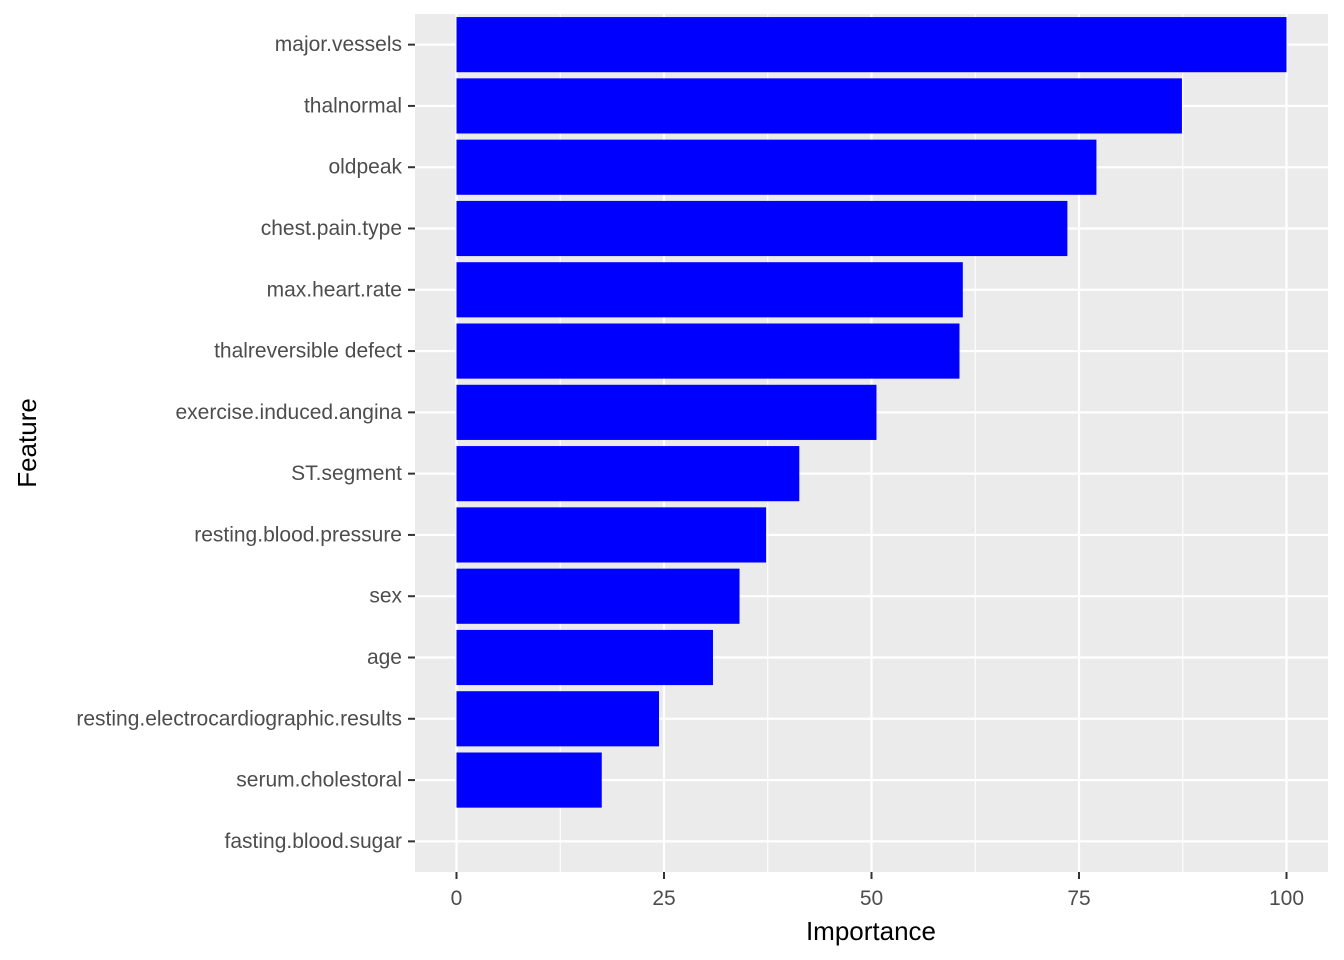 Image resolution: width=1344 pixels, height=960 pixels. I want to click on x-tick-label: 100, so click(1286, 898).